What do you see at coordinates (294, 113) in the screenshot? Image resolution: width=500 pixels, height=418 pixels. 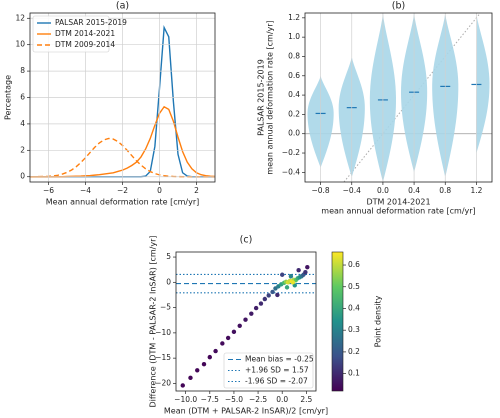 I see `y-tick-label: 0.2` at bounding box center [294, 113].